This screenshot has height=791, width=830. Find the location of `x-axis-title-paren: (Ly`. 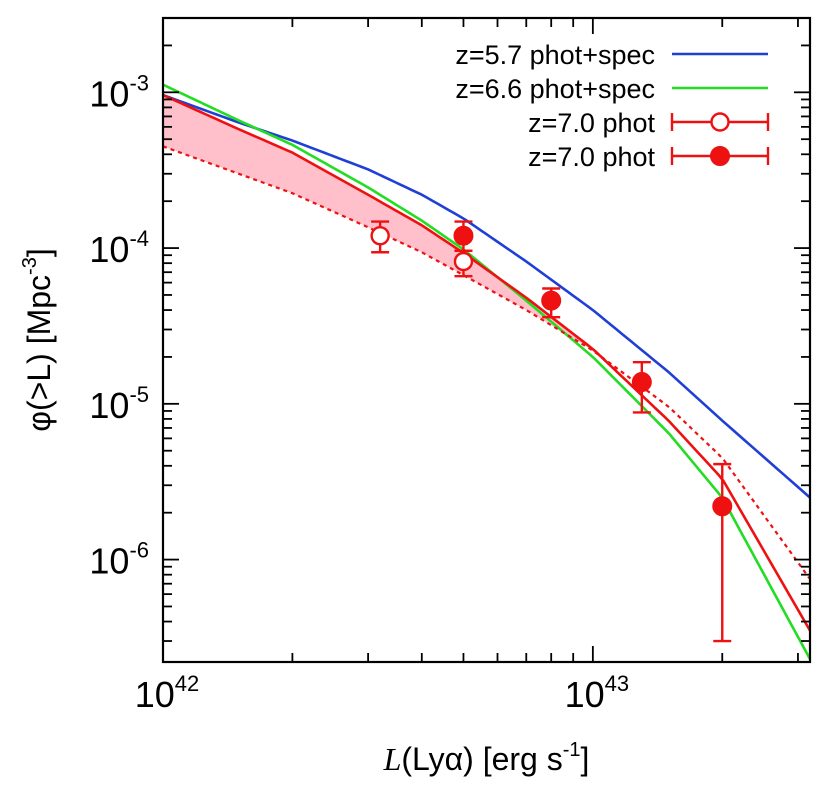

x-axis-title-paren: (Ly is located at coordinates (422, 759).